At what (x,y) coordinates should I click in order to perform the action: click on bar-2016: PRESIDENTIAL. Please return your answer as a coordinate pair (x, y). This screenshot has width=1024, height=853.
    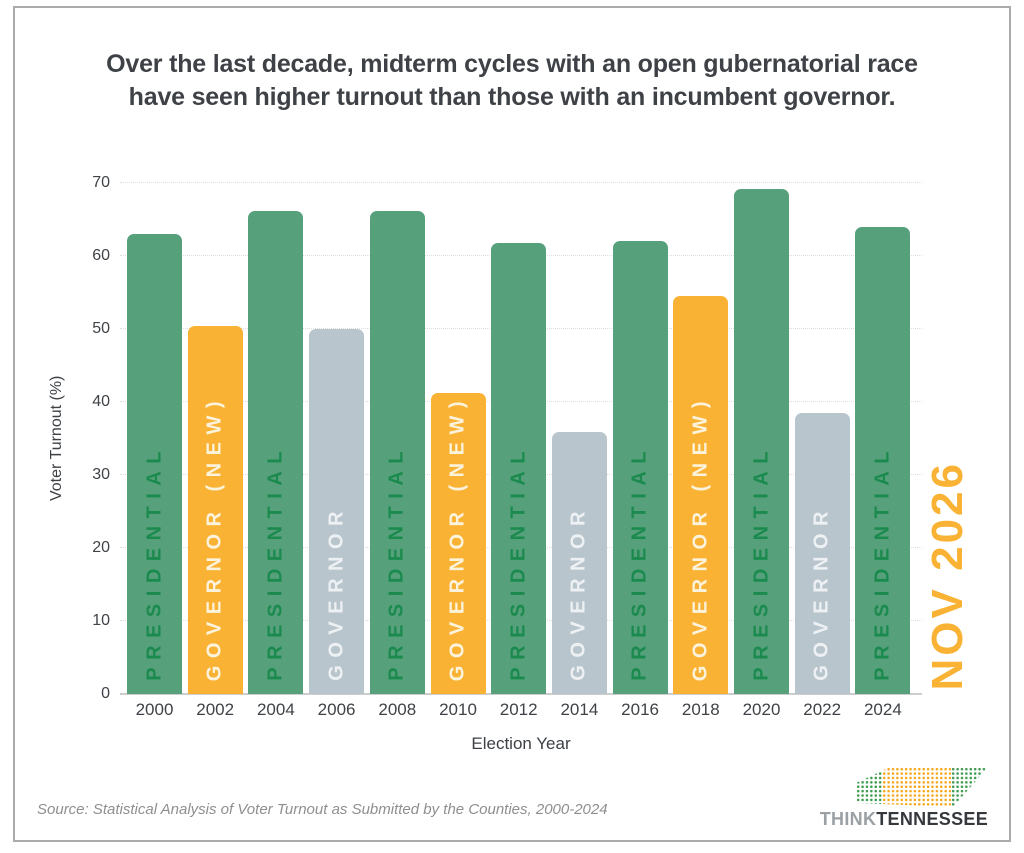
    Looking at the image, I should click on (640, 467).